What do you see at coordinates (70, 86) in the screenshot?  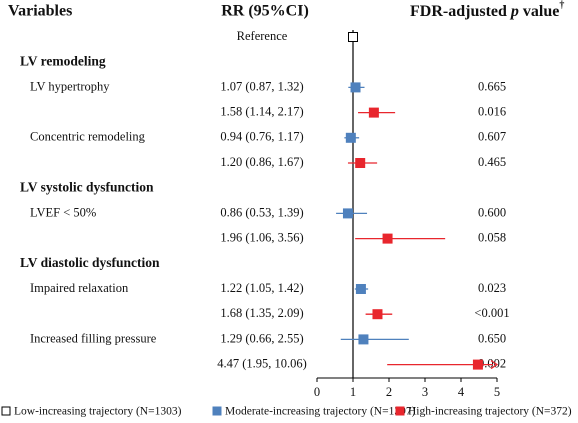 I see `row-label: LV hypertrophy` at bounding box center [70, 86].